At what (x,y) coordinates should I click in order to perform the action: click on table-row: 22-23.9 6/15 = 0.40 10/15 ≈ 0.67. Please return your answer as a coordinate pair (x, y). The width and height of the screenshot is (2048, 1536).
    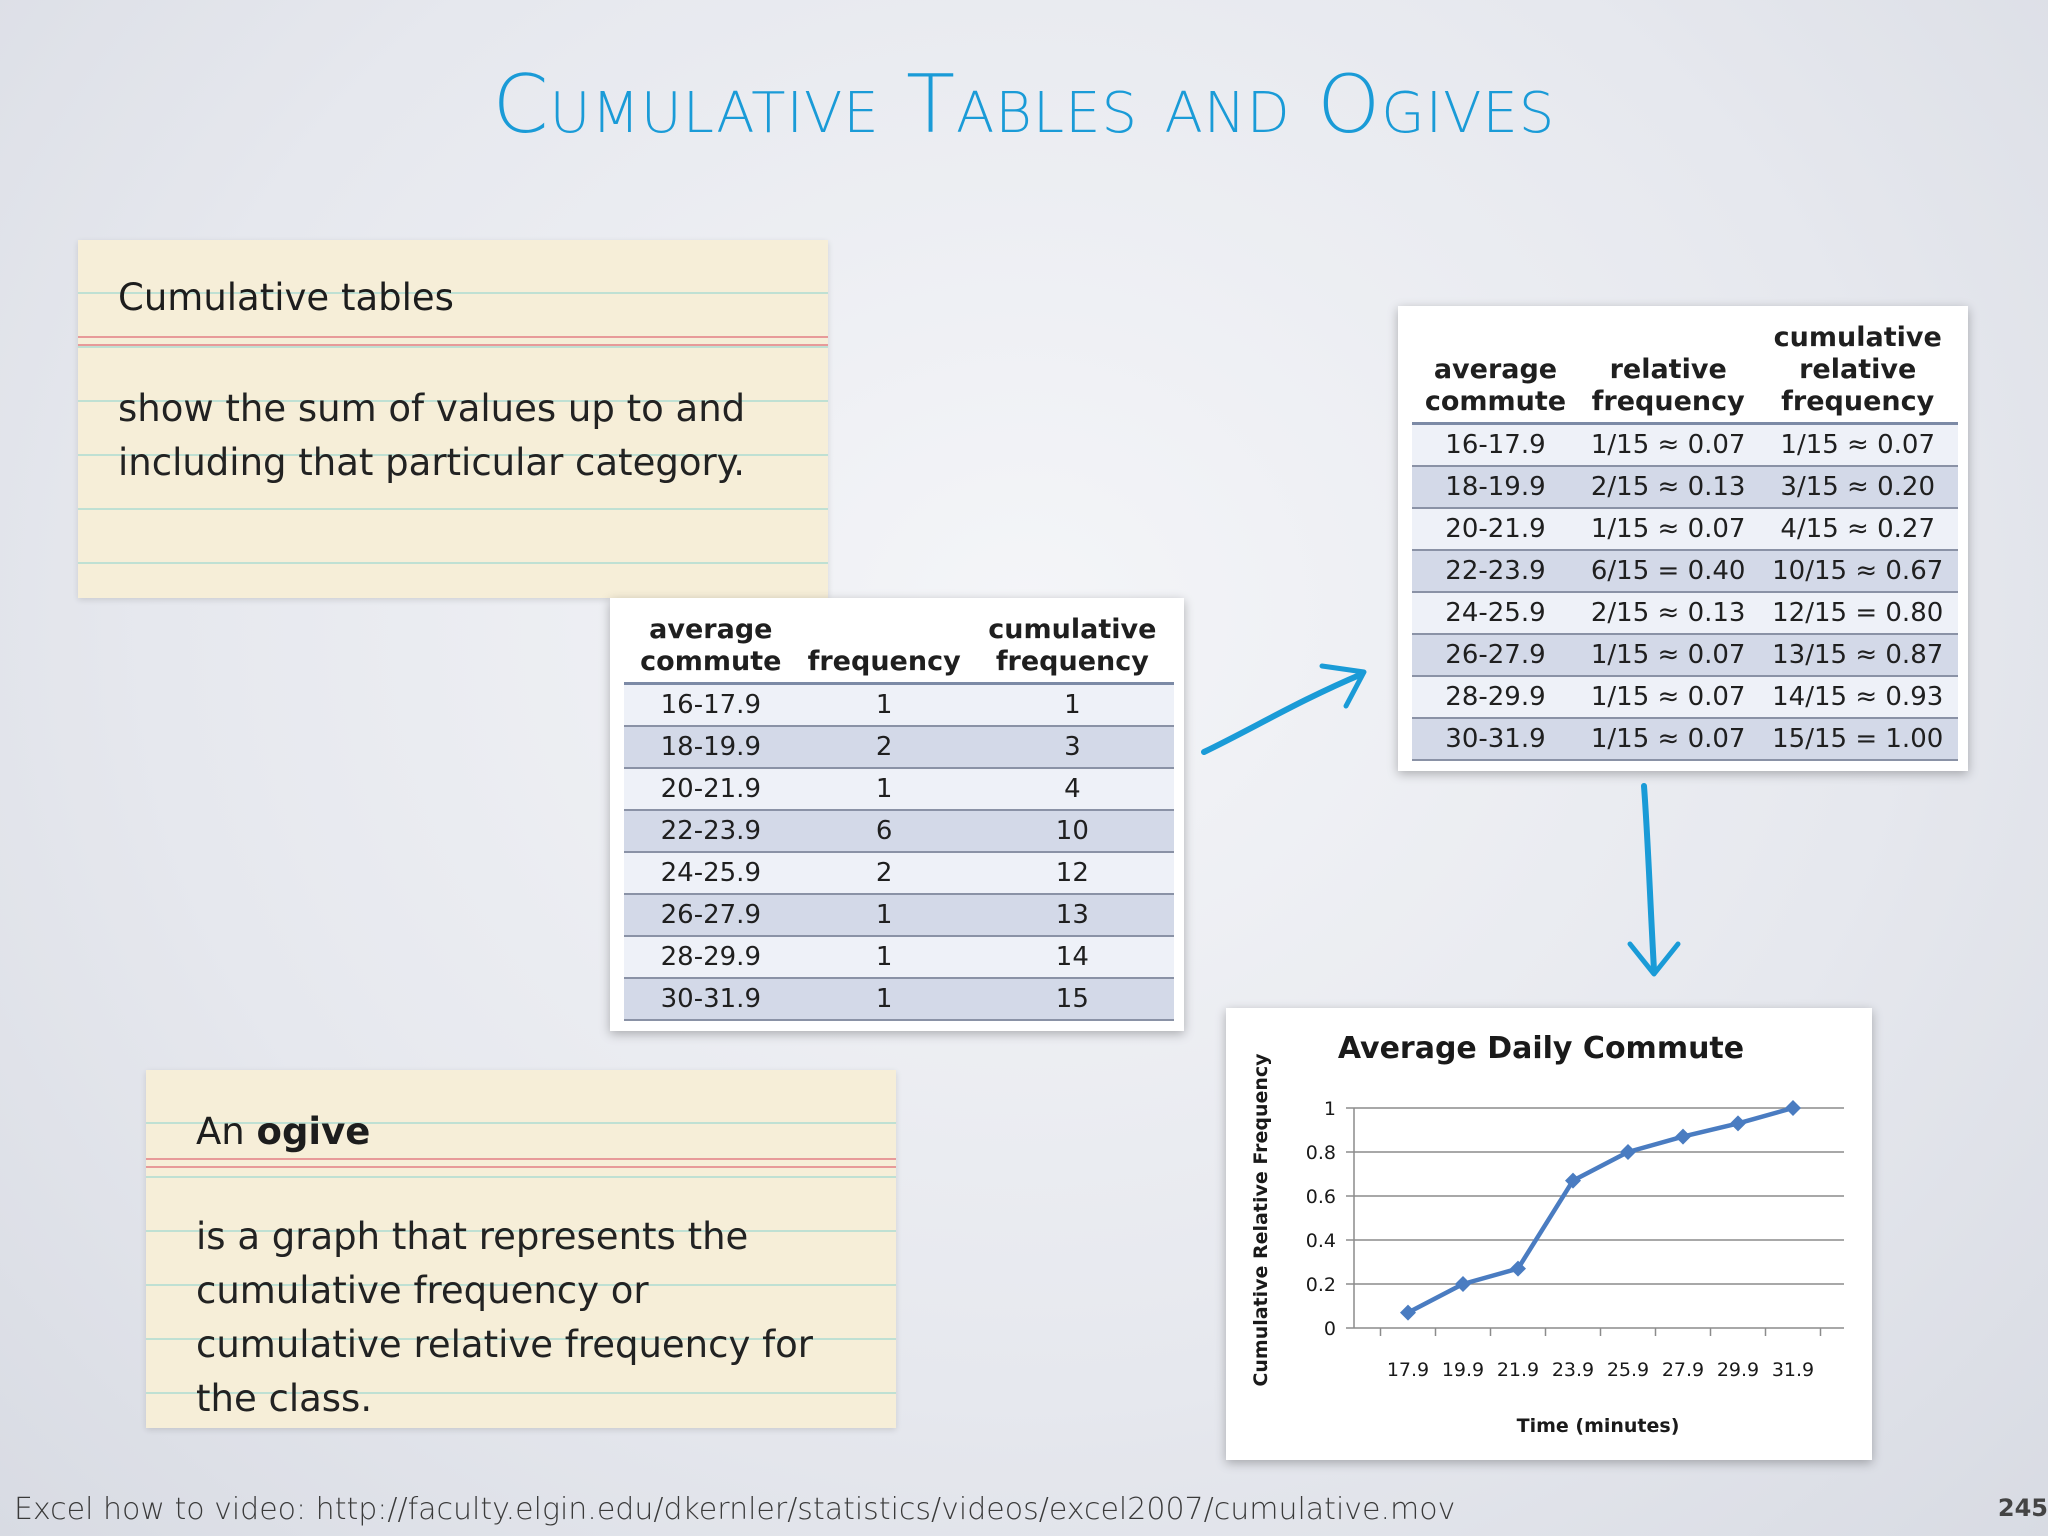
    Looking at the image, I should click on (1685, 571).